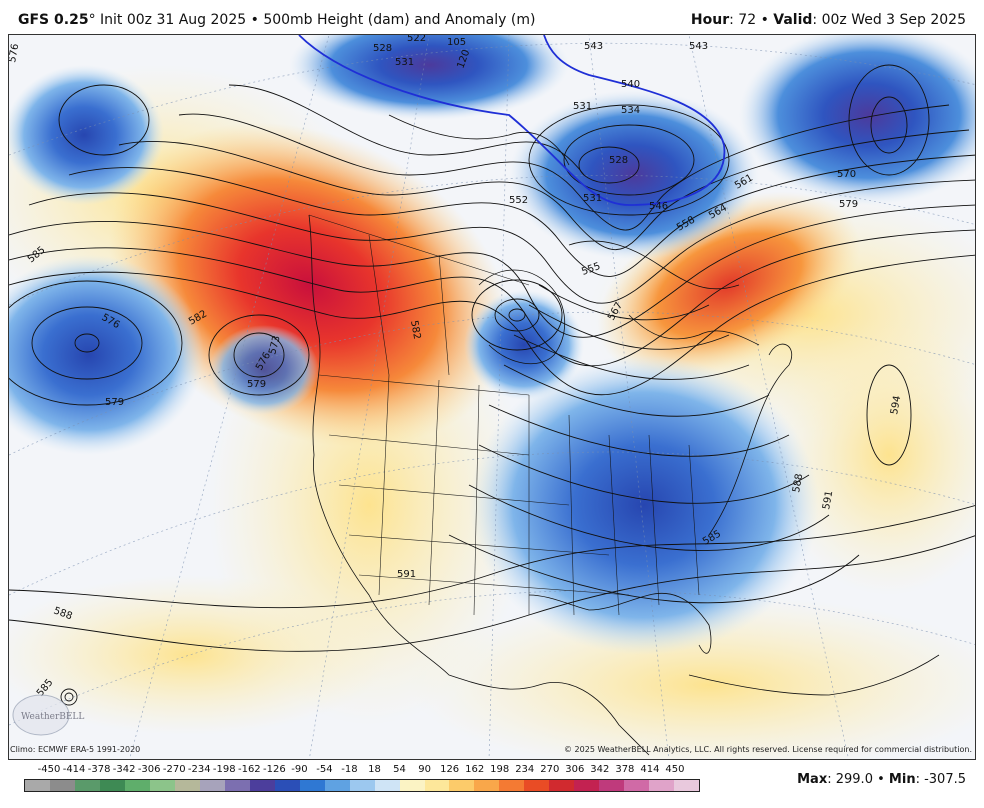 This screenshot has height=808, width=984. What do you see at coordinates (889, 415) in the screenshot?
I see `contour-ring-atlantic-high` at bounding box center [889, 415].